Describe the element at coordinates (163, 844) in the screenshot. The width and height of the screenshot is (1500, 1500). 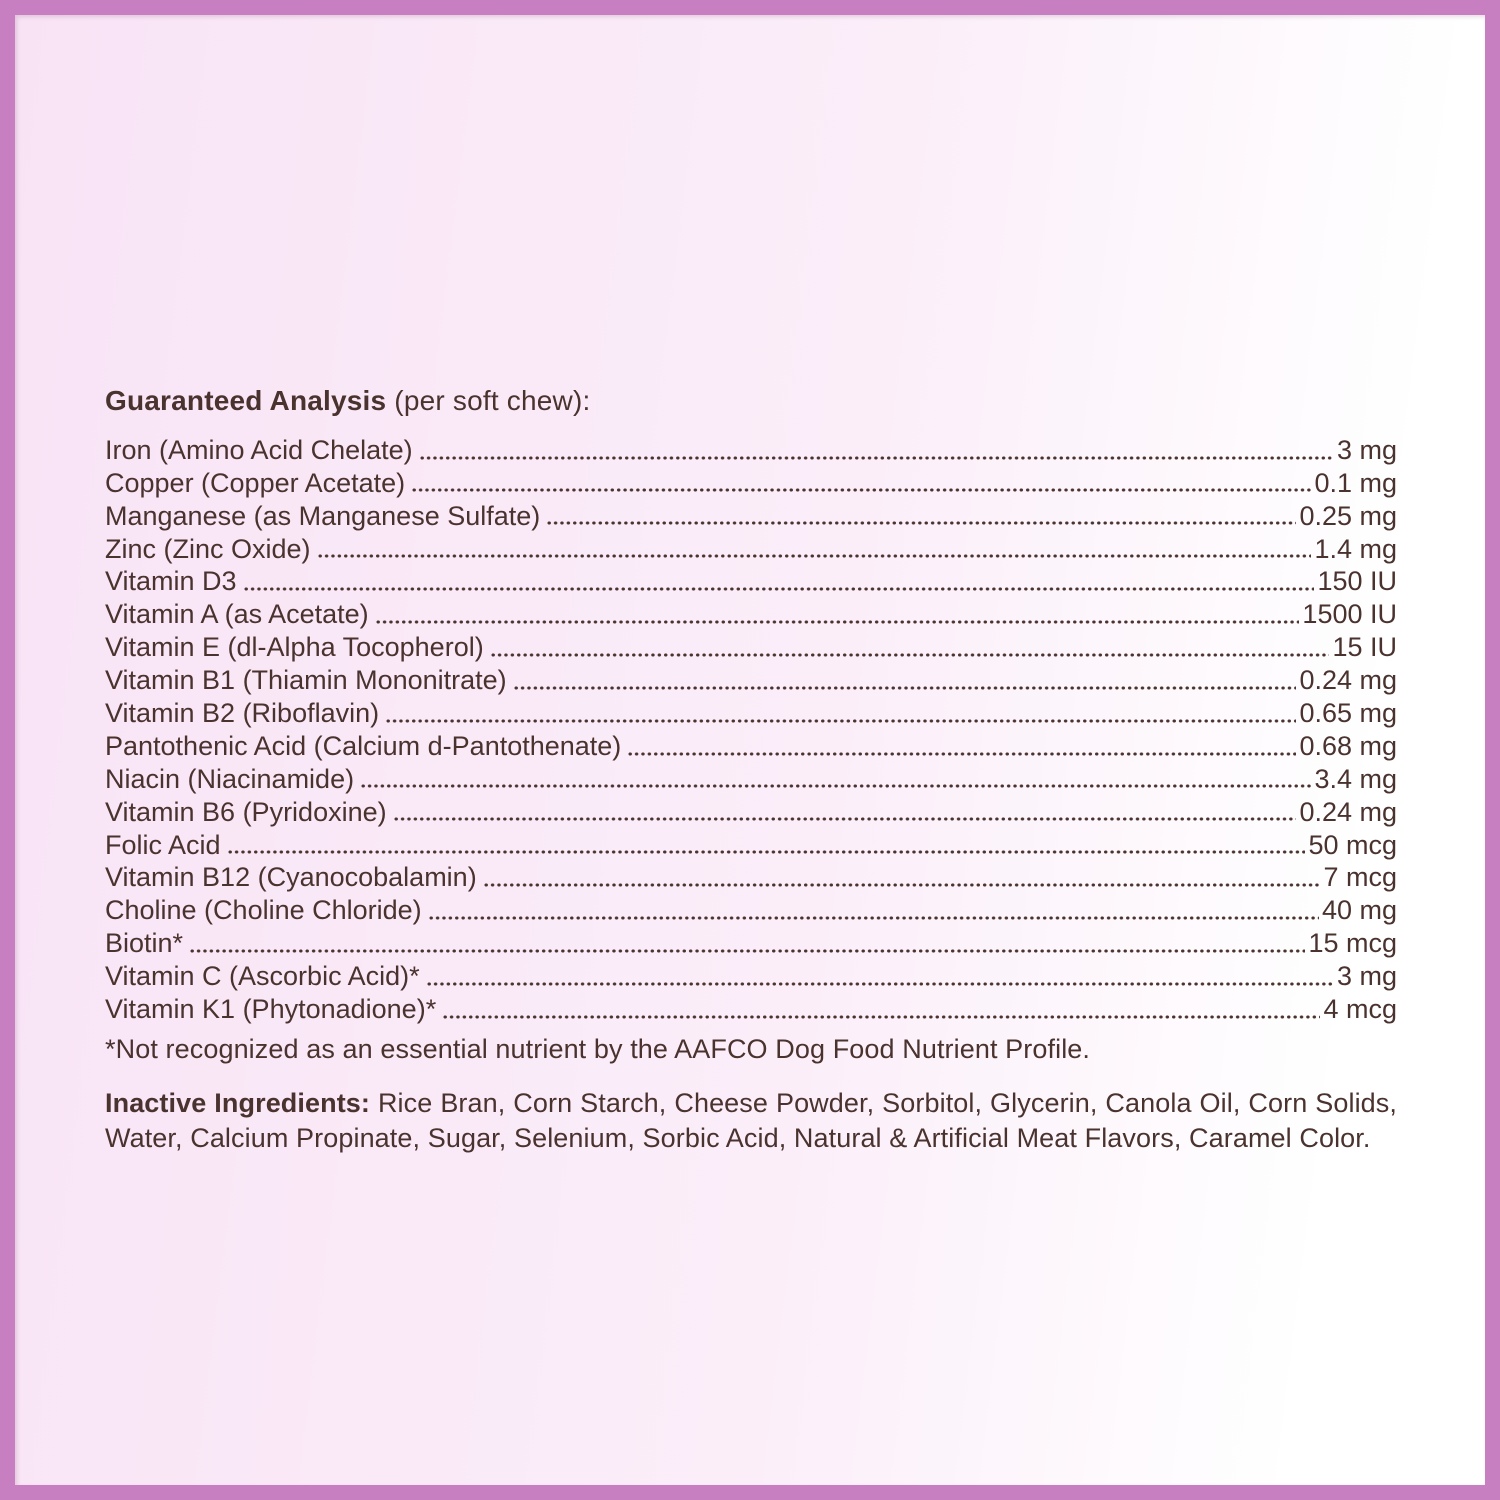
I see `nutrient-name: Folic Acid` at that location.